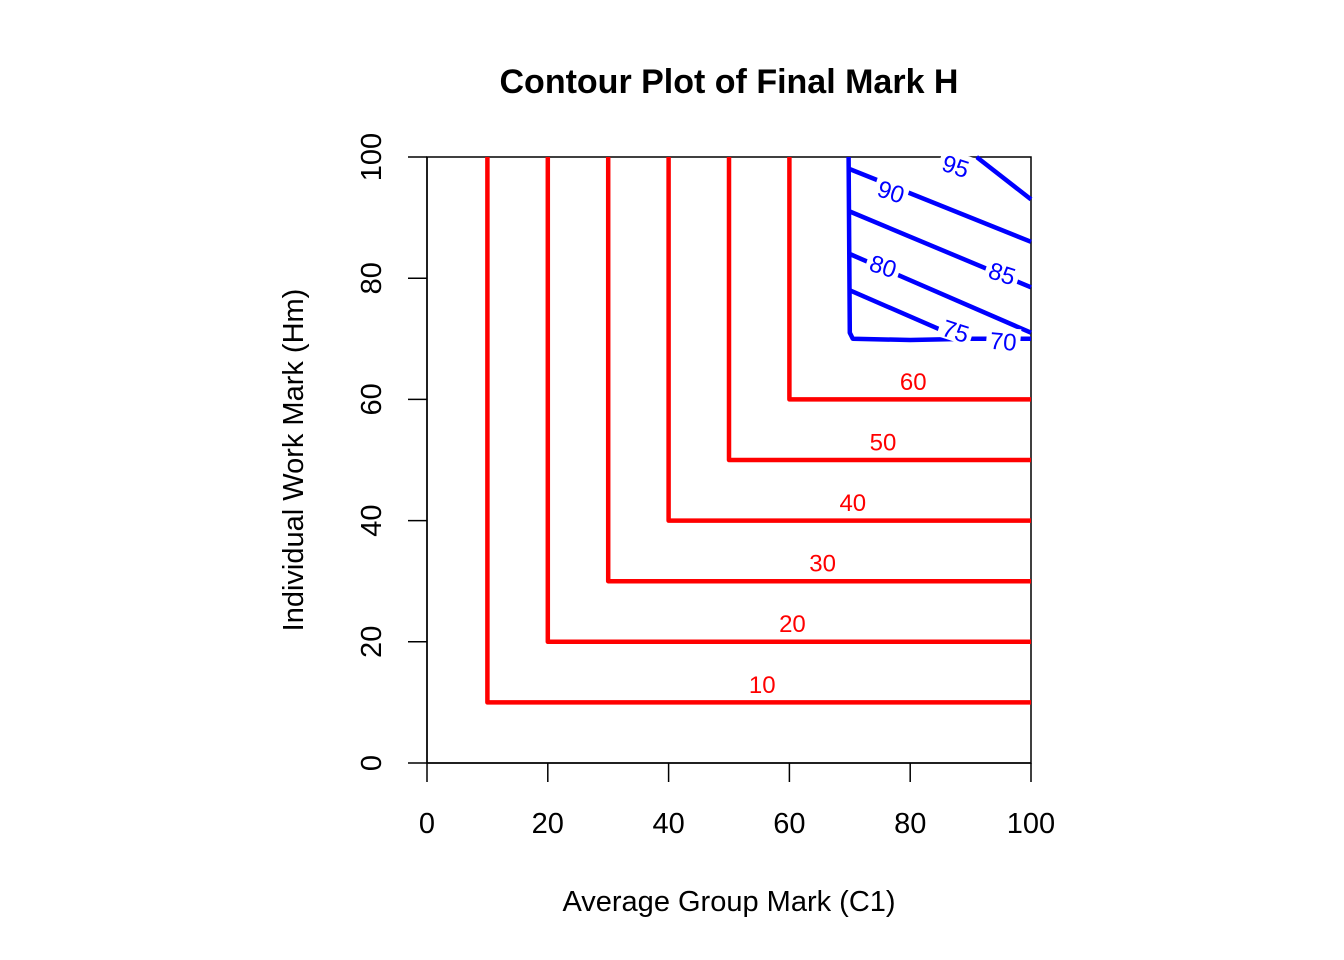 The height and width of the screenshot is (960, 1344). I want to click on y-tick-label: 100, so click(372, 157).